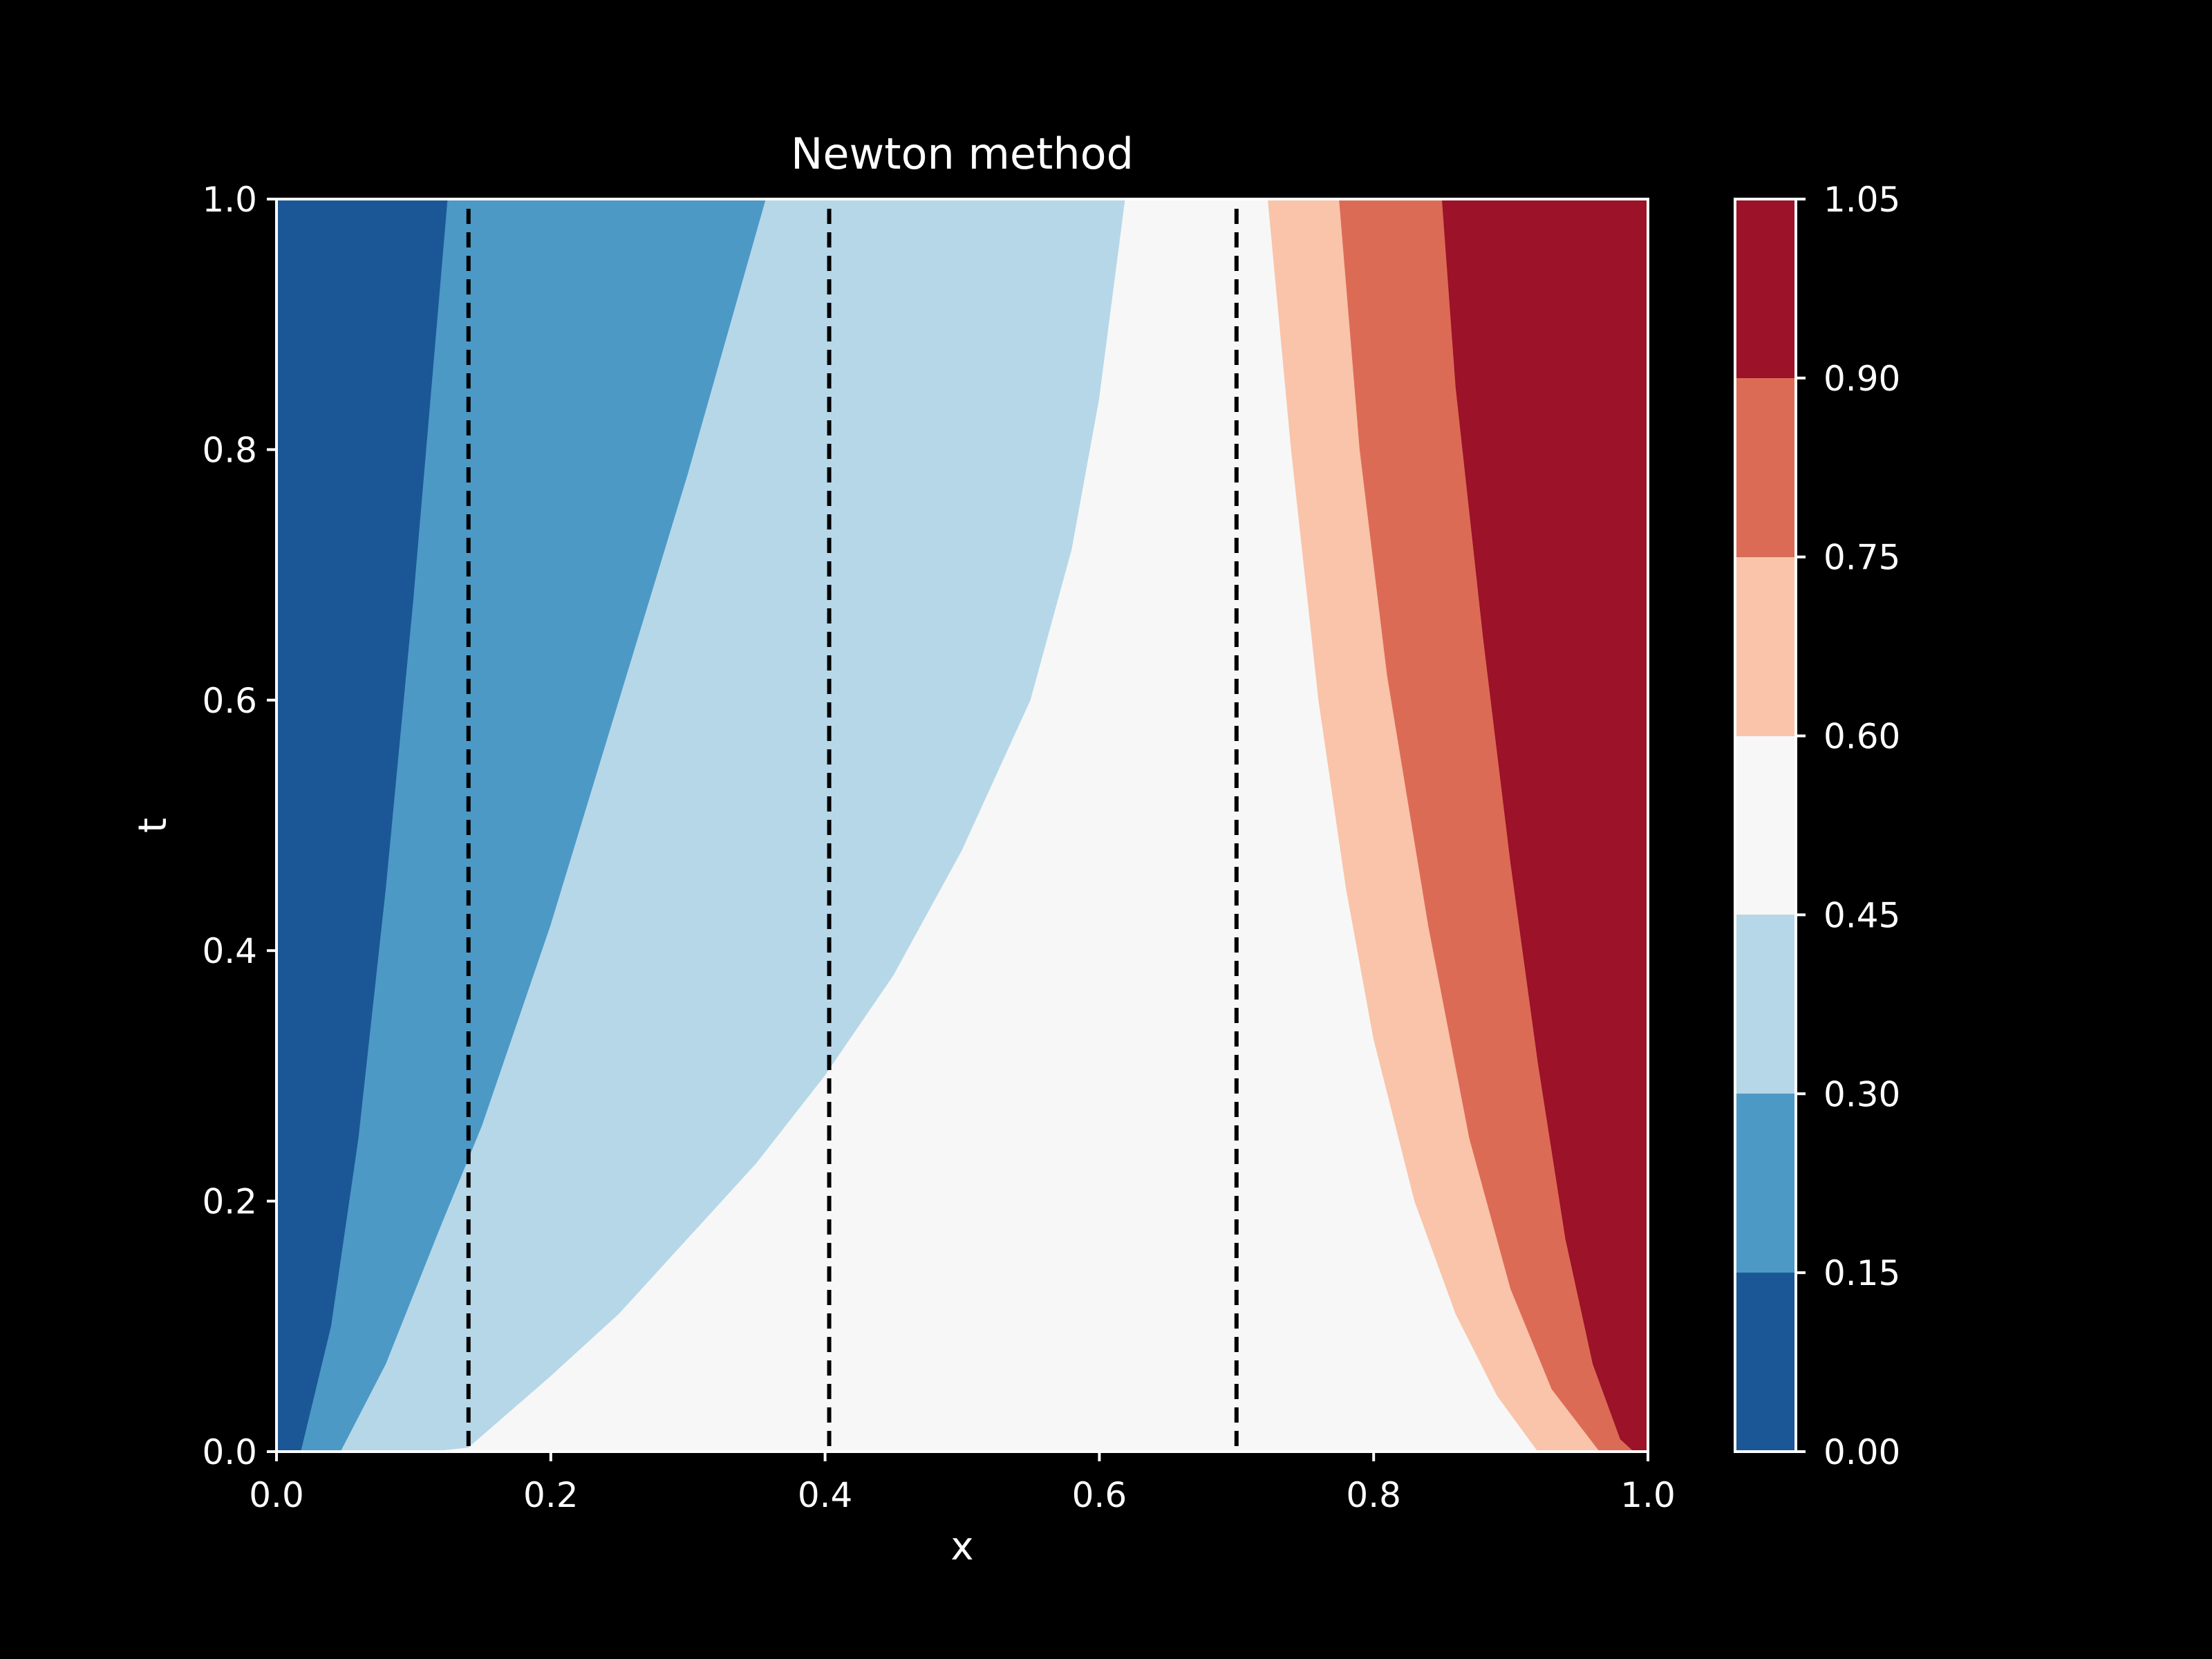 The width and height of the screenshot is (2212, 1659). I want to click on colorbar-frame, so click(1765, 826).